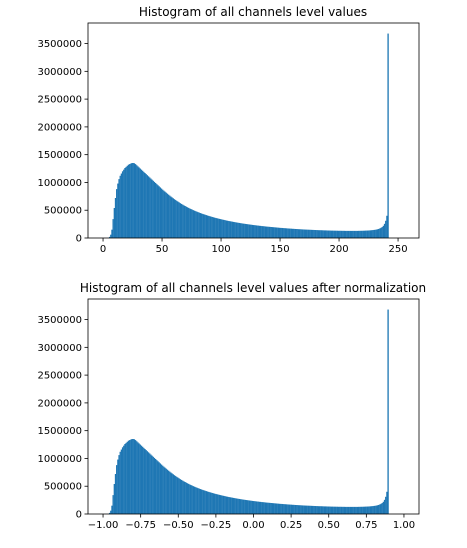  Describe the element at coordinates (404, 525) in the screenshot. I see `x-tick-label: 1.00` at that location.